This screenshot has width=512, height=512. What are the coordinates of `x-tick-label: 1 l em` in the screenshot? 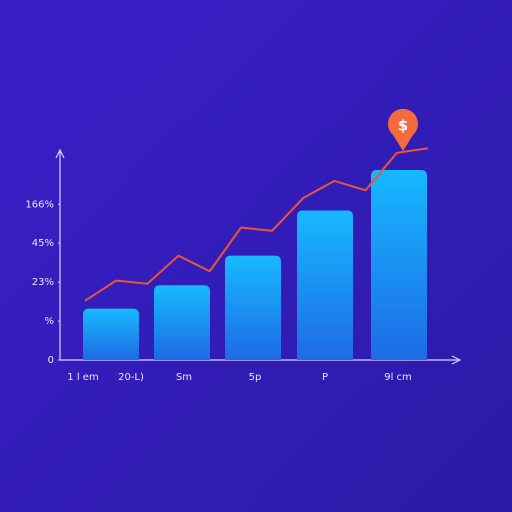 It's located at (82, 377).